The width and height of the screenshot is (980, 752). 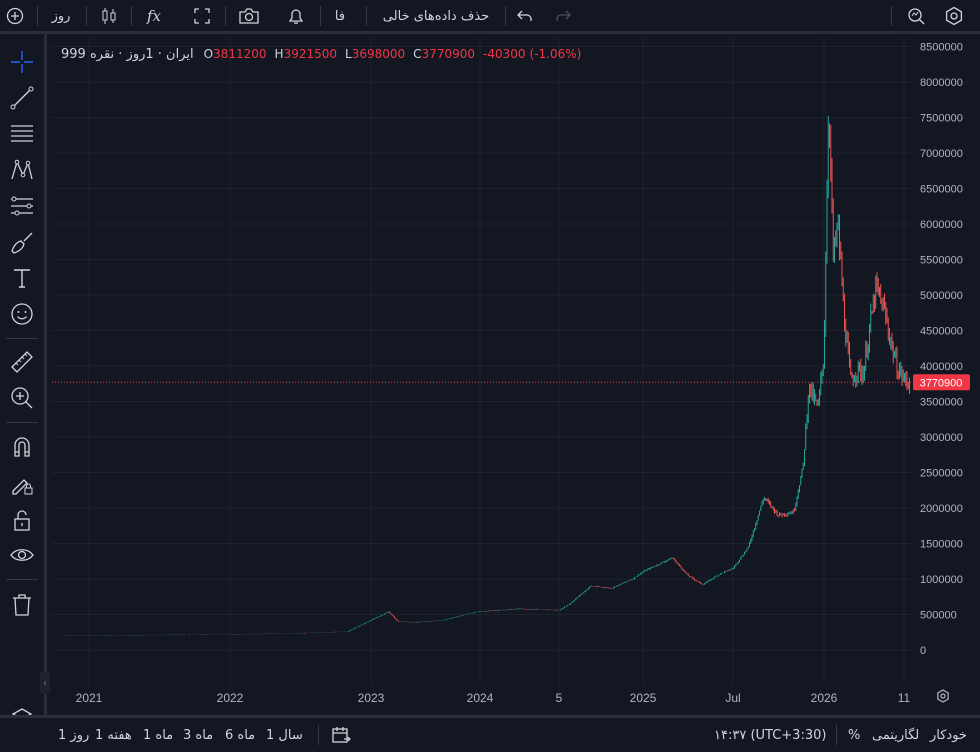 I want to click on y-tick-label: 7500000, so click(x=941, y=119).